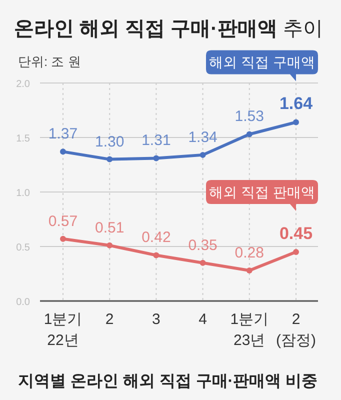  I want to click on data-label: 0.35, so click(203, 245).